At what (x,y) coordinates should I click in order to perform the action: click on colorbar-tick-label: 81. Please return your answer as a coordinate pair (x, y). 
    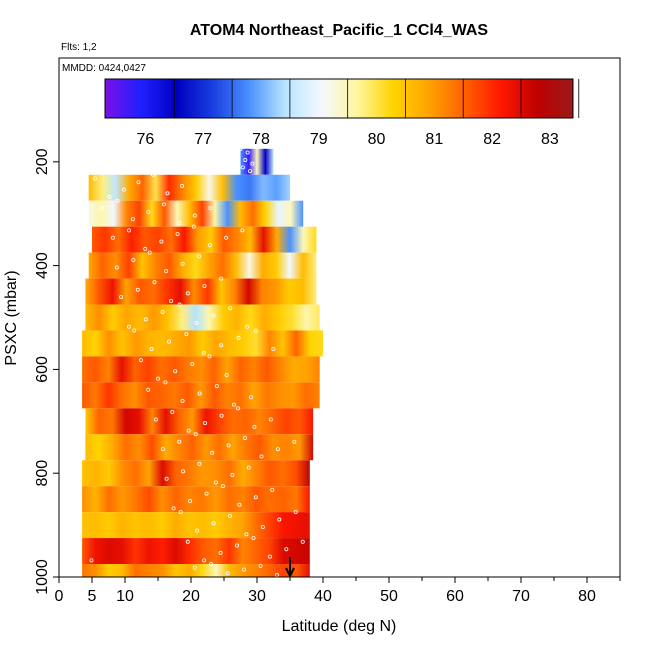
    Looking at the image, I should click on (434, 139).